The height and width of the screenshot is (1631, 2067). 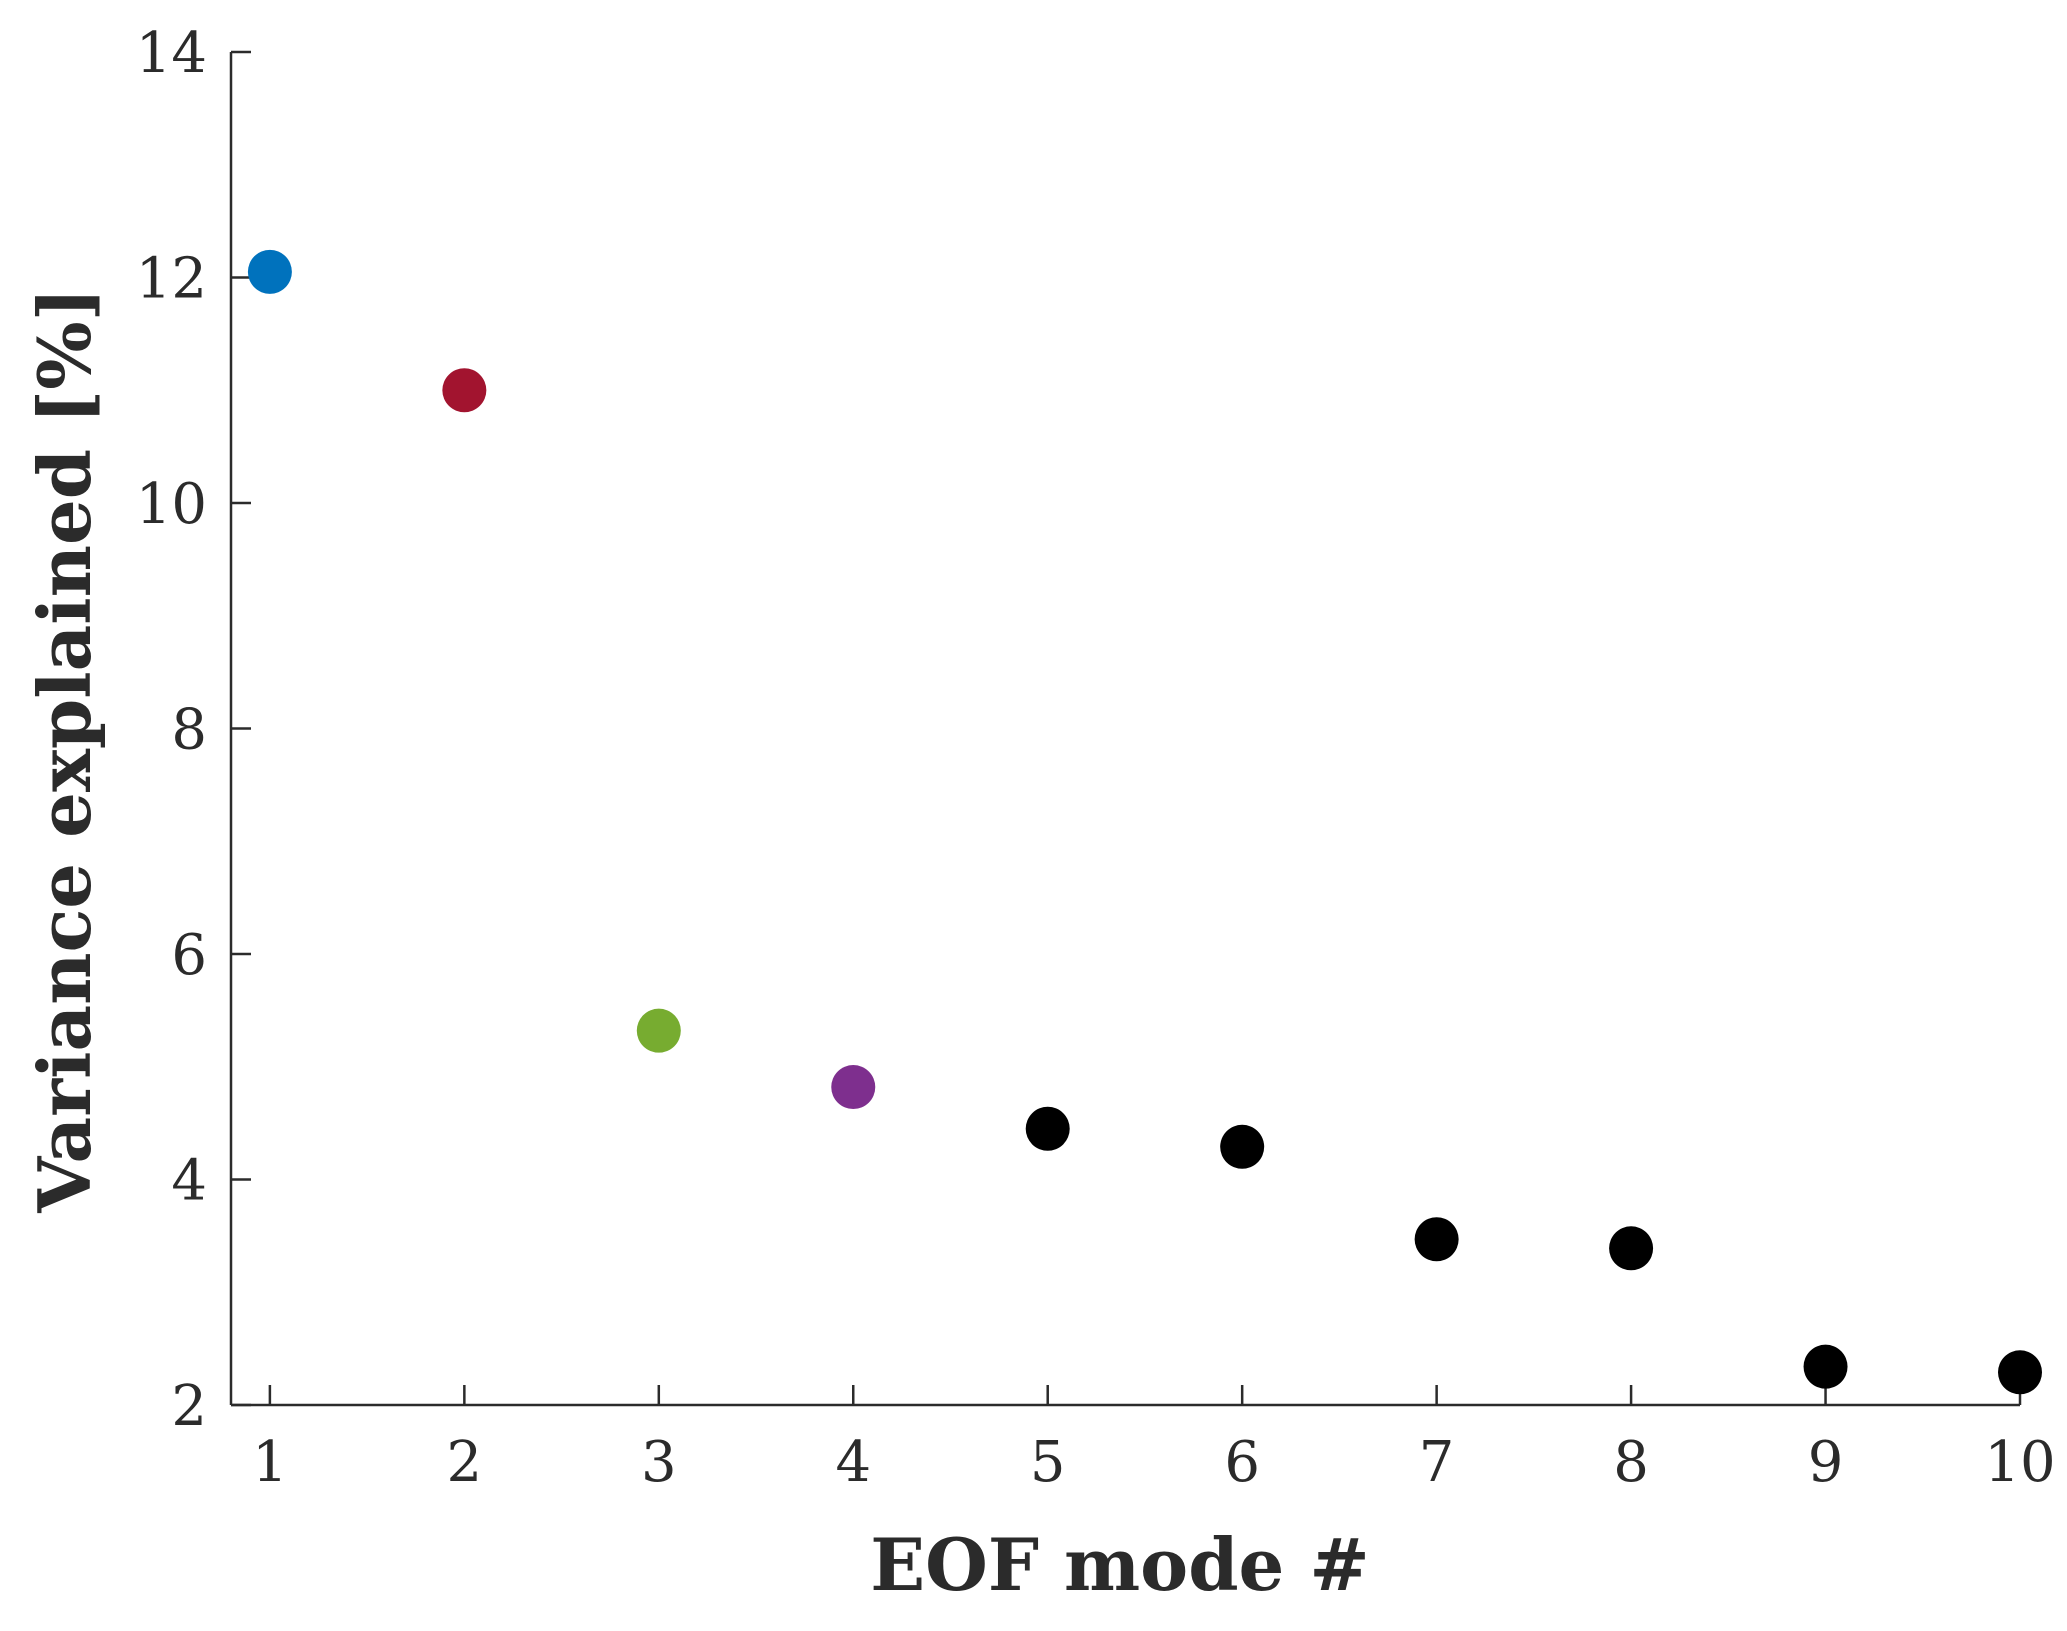 I want to click on y-axis-title: Variance explained [%], so click(x=64, y=750).